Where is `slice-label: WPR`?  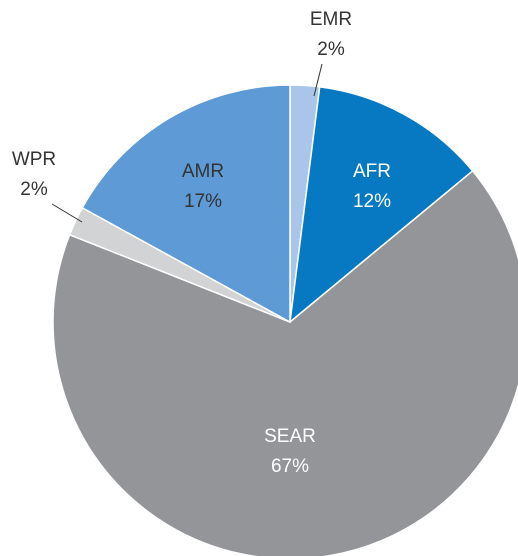
slice-label: WPR is located at coordinates (34, 159).